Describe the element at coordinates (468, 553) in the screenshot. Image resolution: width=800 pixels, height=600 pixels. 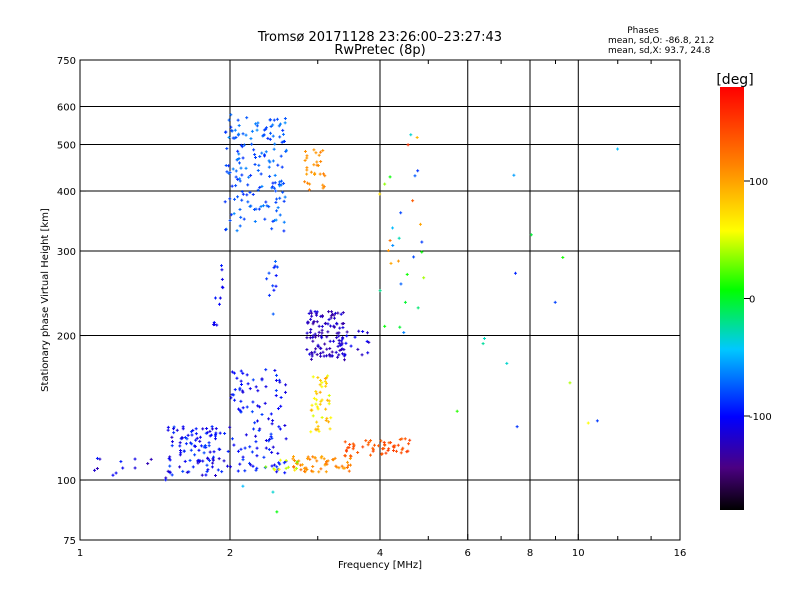
I see `x-tick-label: 6` at that location.